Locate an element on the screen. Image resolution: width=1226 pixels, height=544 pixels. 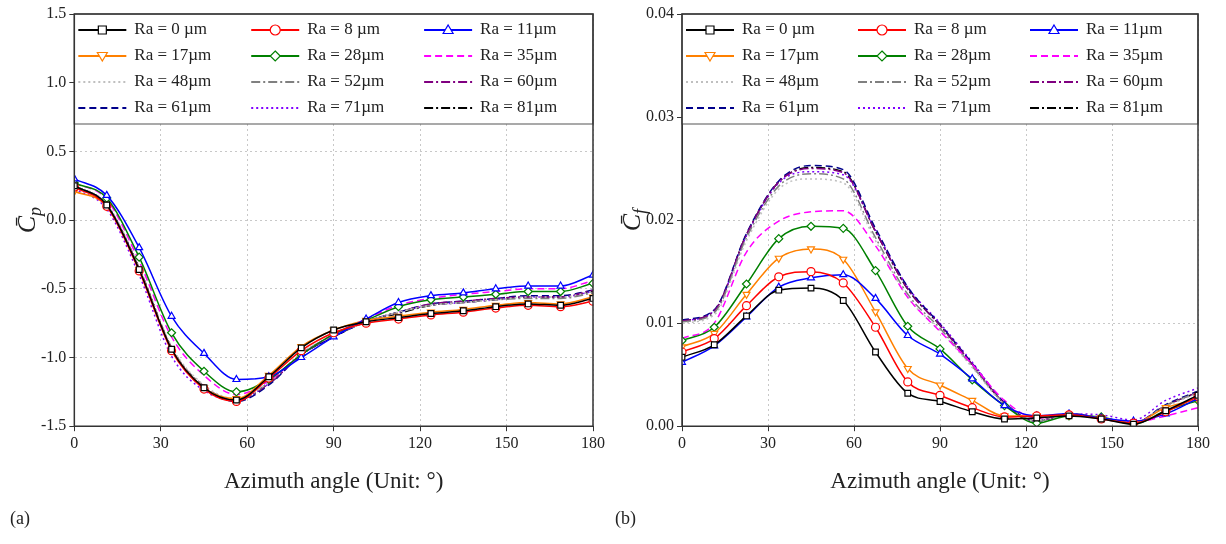
y-axis-title: C̄p is located at coordinates (28, 220).